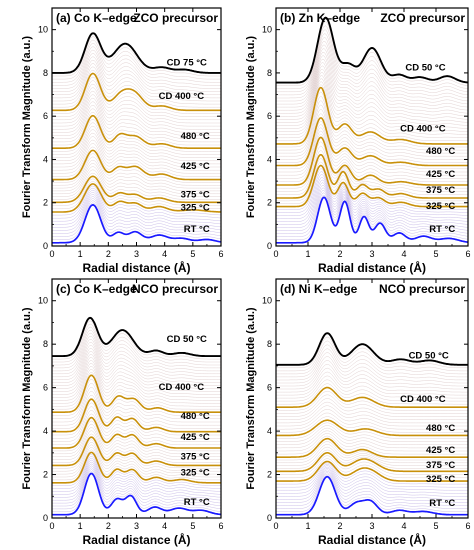 The width and height of the screenshot is (474, 550). Describe the element at coordinates (269, 246) in the screenshot. I see `y-tick-label: 0` at that location.